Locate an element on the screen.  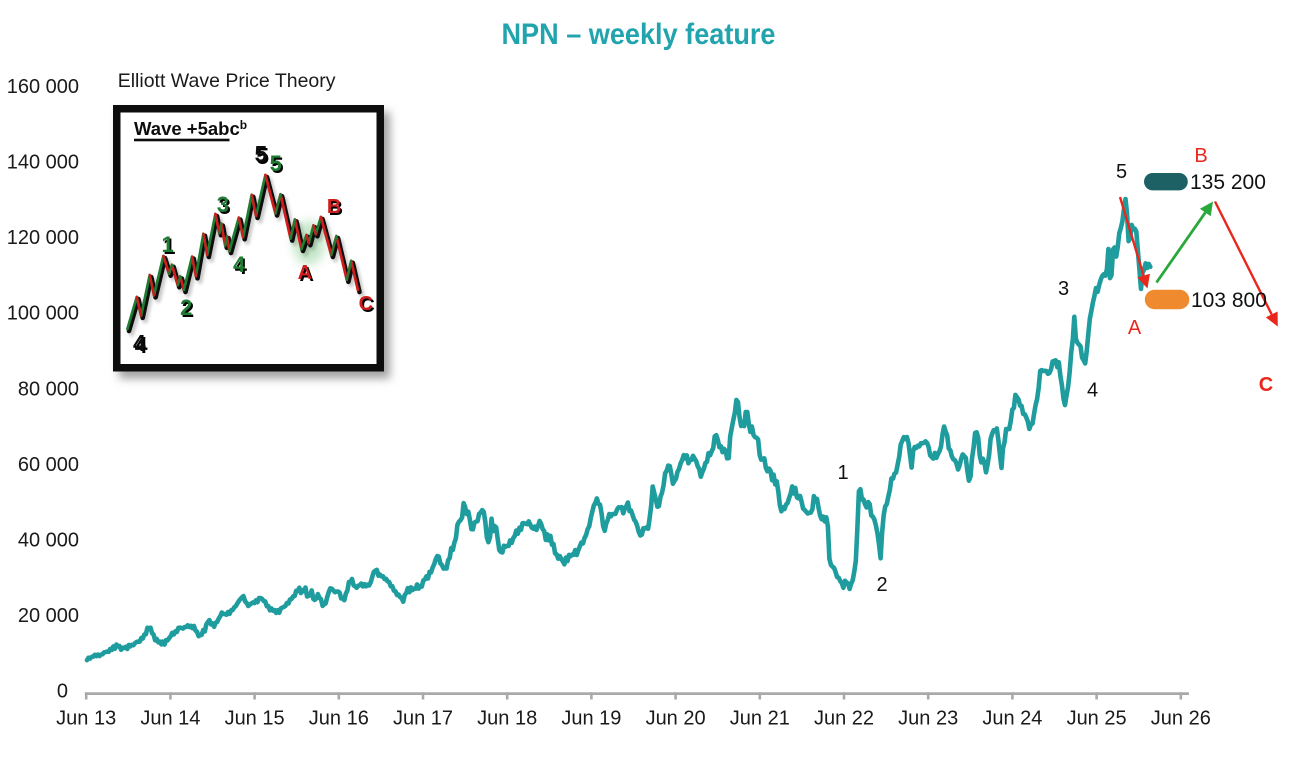
svg-text: Jun 13 is located at coordinates (86, 719).